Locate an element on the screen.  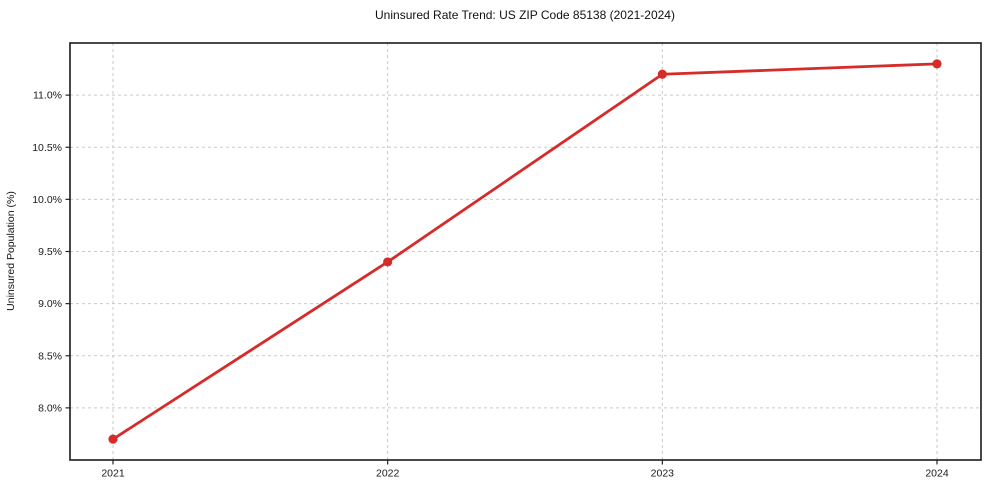
x-tick-label: 2024 is located at coordinates (937, 474).